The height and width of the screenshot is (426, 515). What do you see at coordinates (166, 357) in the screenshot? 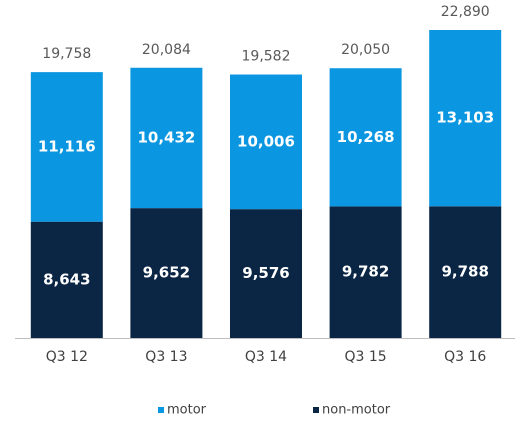
I see `x-tick-label: Q3 13` at bounding box center [166, 357].